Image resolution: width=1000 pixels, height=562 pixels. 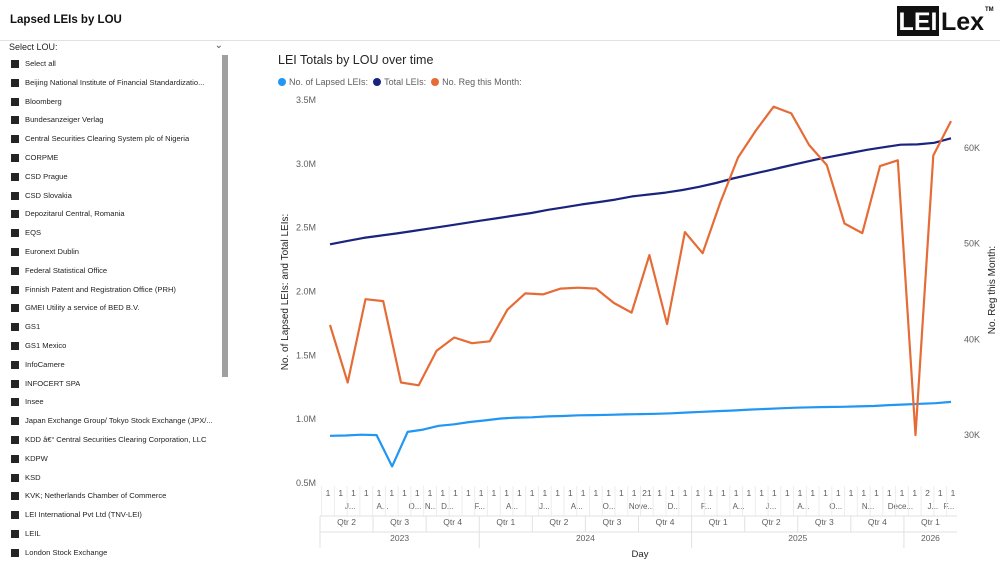 What do you see at coordinates (116, 405) in the screenshot?
I see `slicer-item: Insee` at bounding box center [116, 405].